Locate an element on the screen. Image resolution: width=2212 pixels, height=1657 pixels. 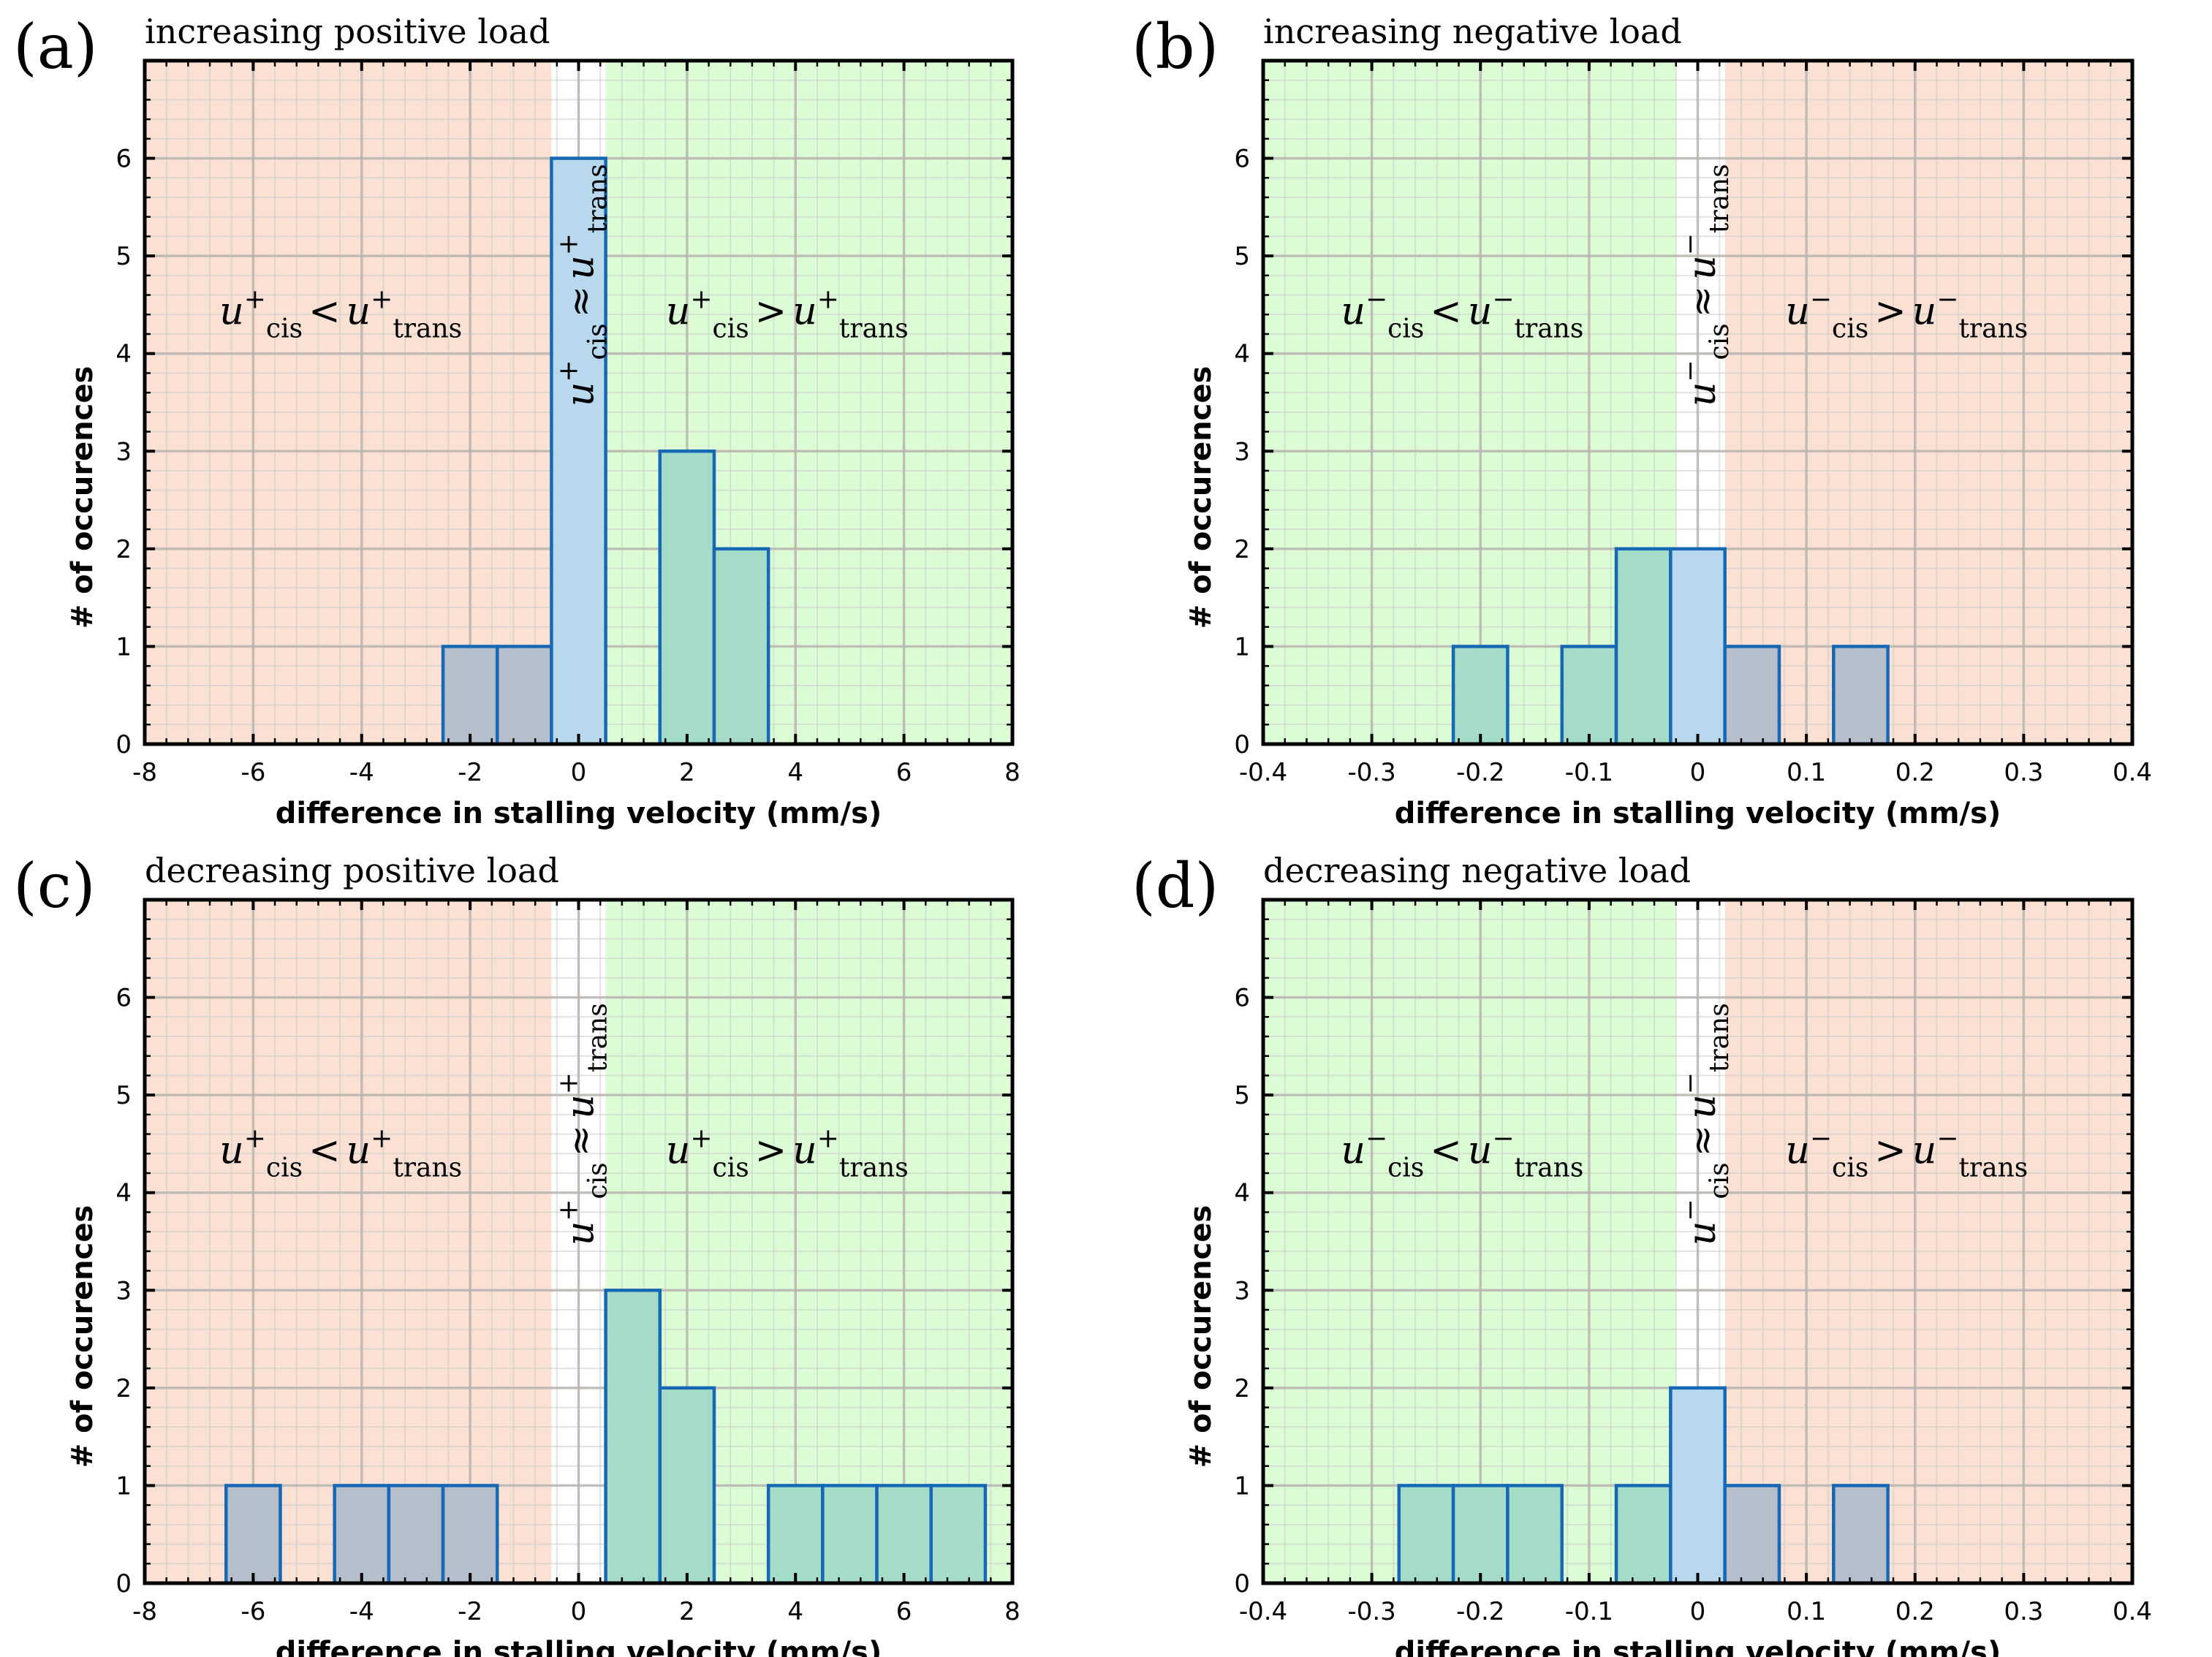
region-label-middle: u+cis≈u+trans is located at coordinates (583, 285).